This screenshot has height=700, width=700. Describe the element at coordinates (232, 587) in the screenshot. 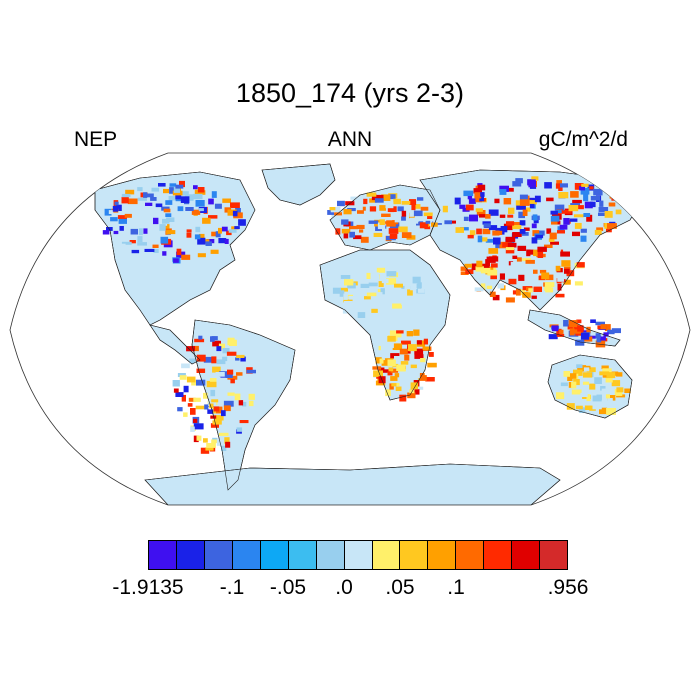

I see `colorbar-tick-label: -.1` at that location.